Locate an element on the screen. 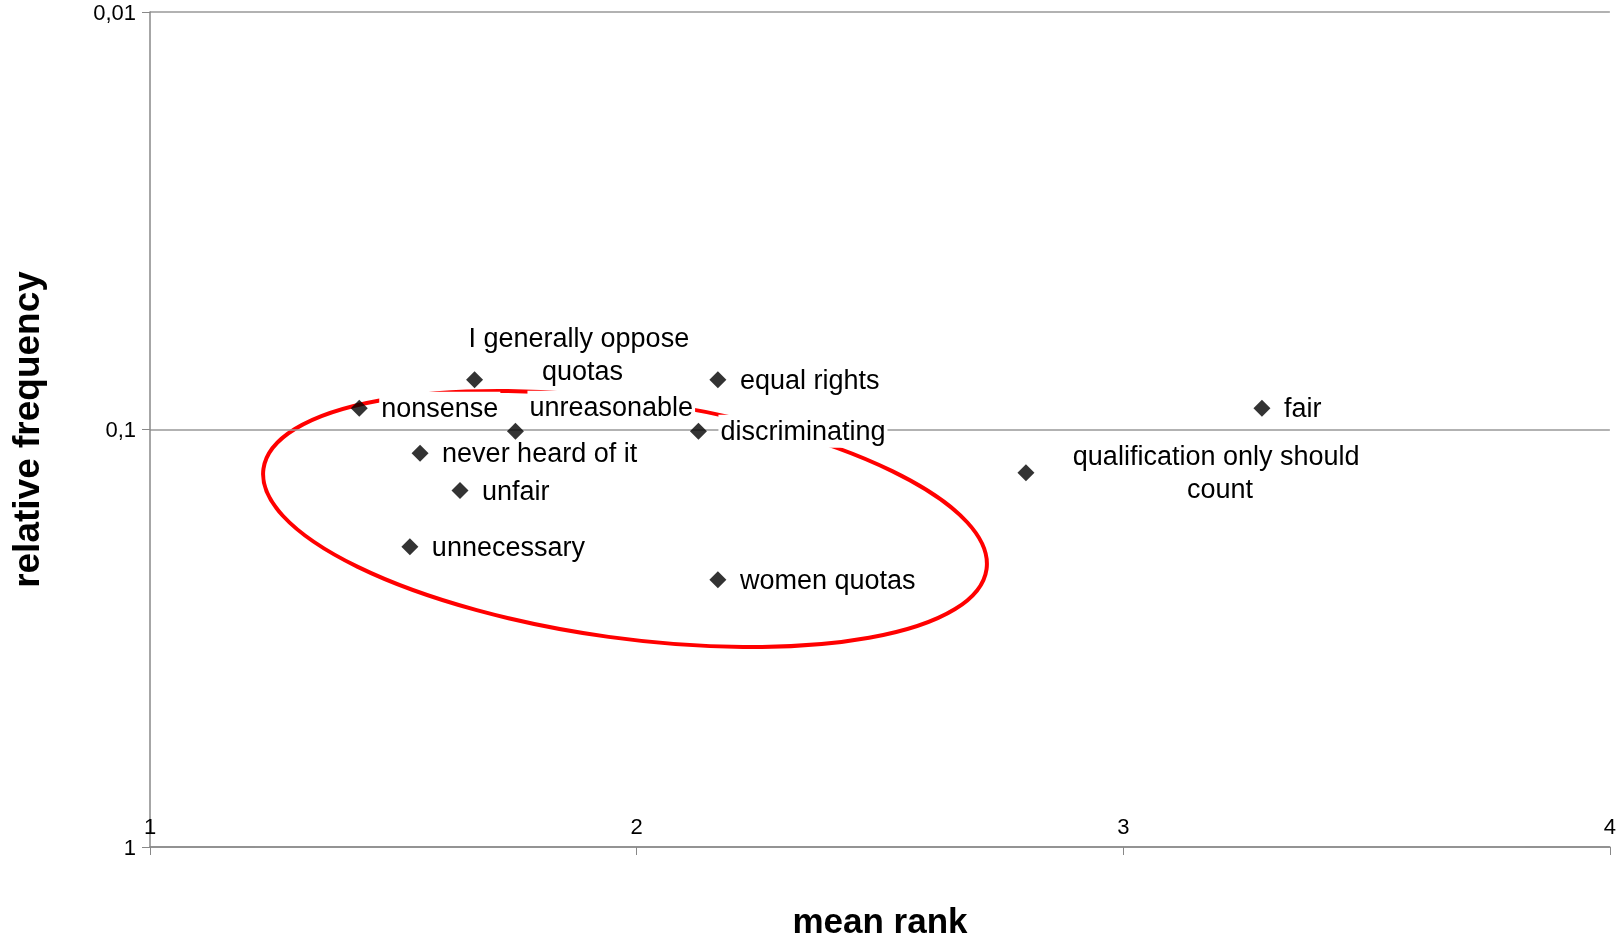 The image size is (1619, 943). y-tick-label: 1 is located at coordinates (129, 847).